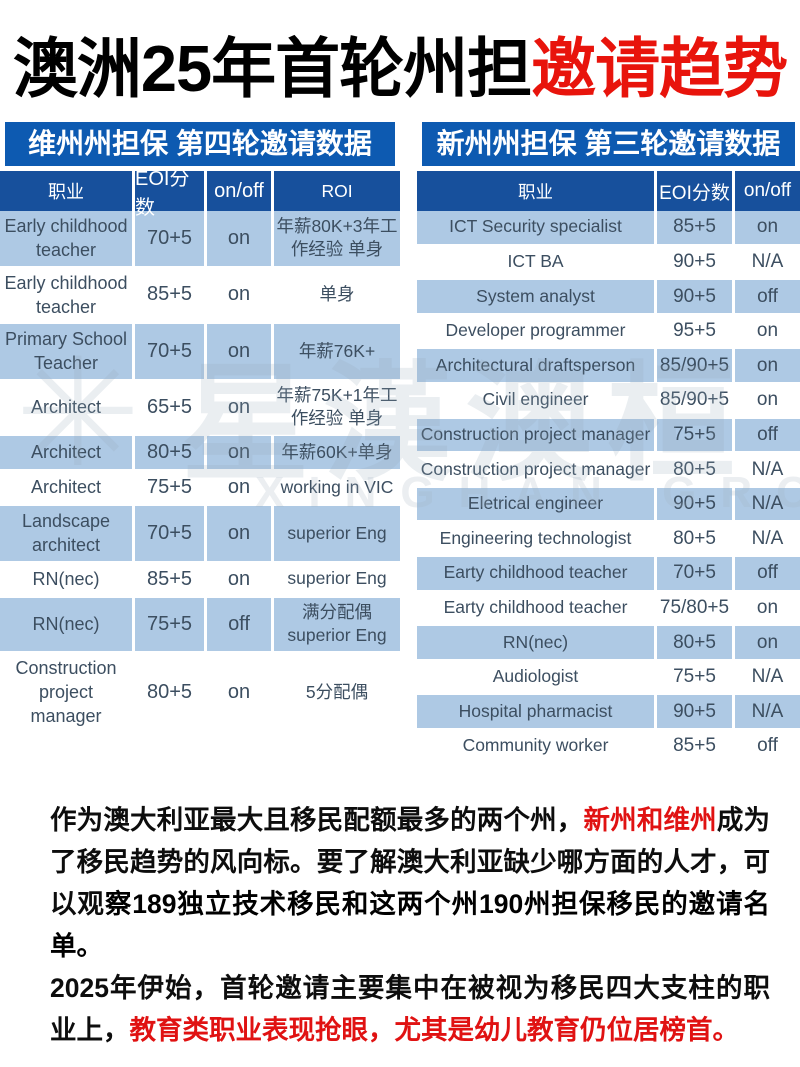  What do you see at coordinates (696, 331) in the screenshot?
I see `eoi-score-cell: 95+5` at bounding box center [696, 331].